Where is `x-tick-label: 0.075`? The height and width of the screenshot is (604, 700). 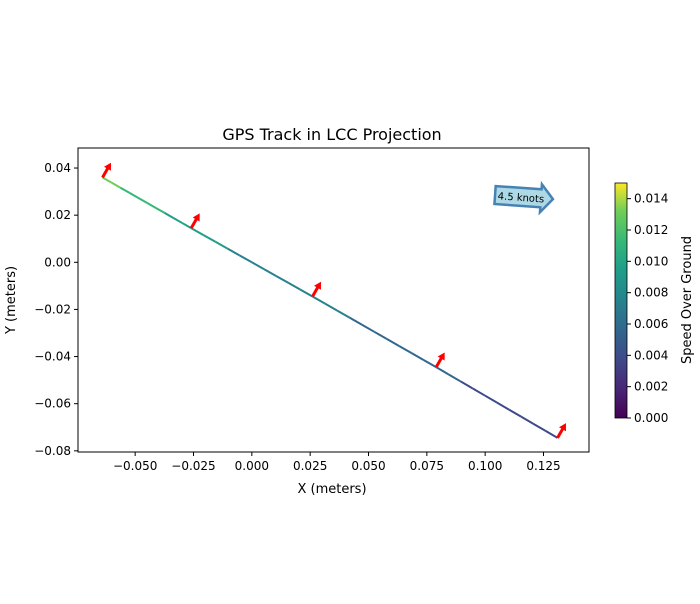 x-tick-label: 0.075 is located at coordinates (427, 466).